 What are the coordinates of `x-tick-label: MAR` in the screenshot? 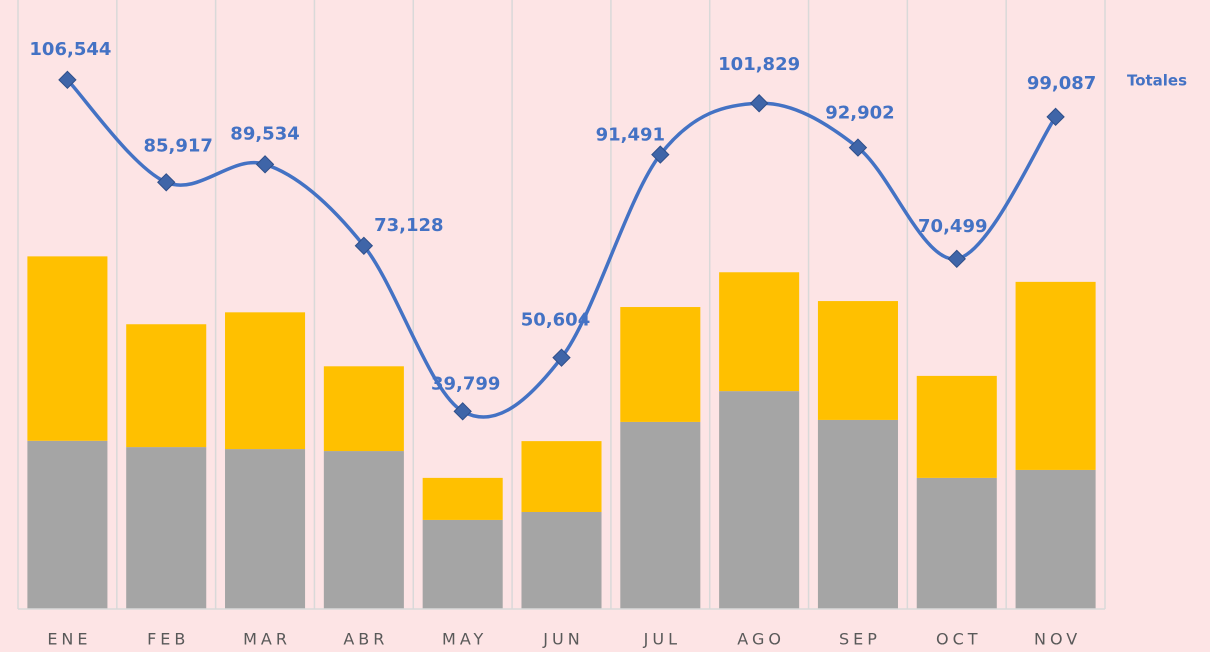 It's located at (267, 639).